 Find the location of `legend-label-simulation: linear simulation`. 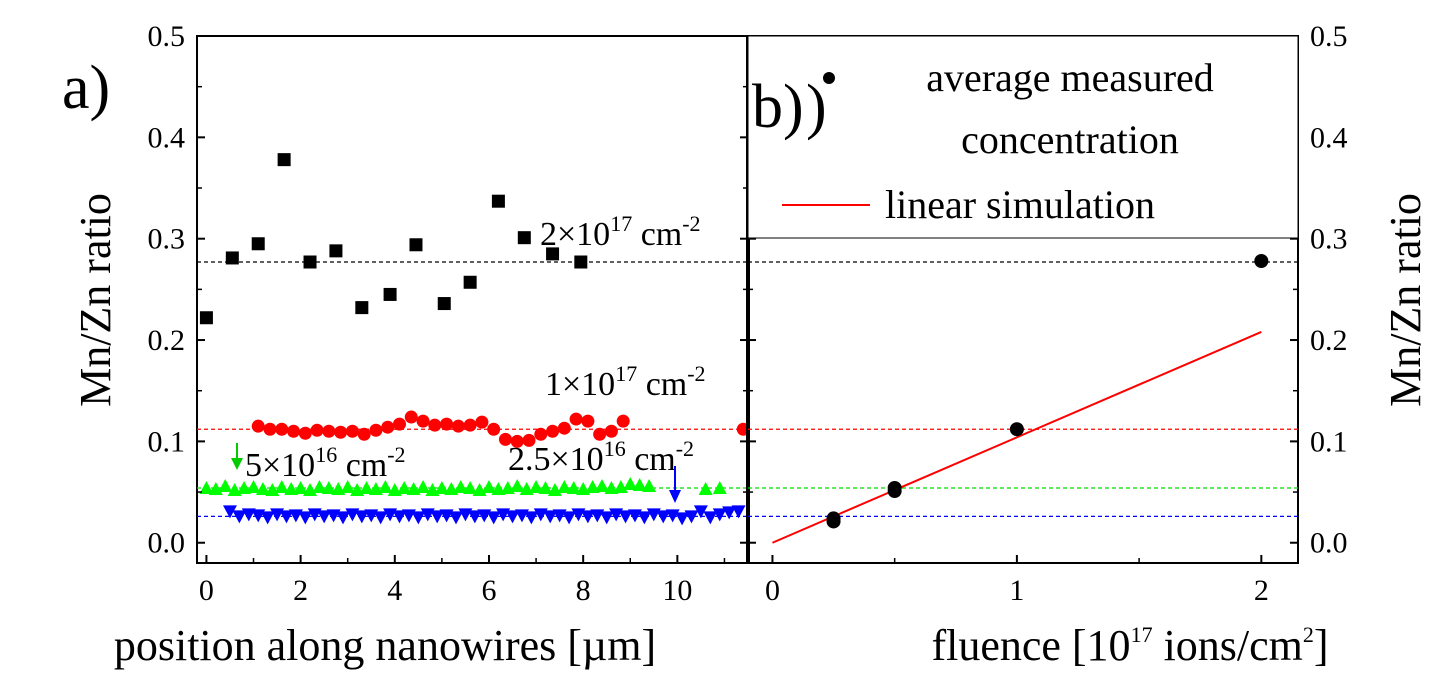

legend-label-simulation: linear simulation is located at coordinates (1020, 204).